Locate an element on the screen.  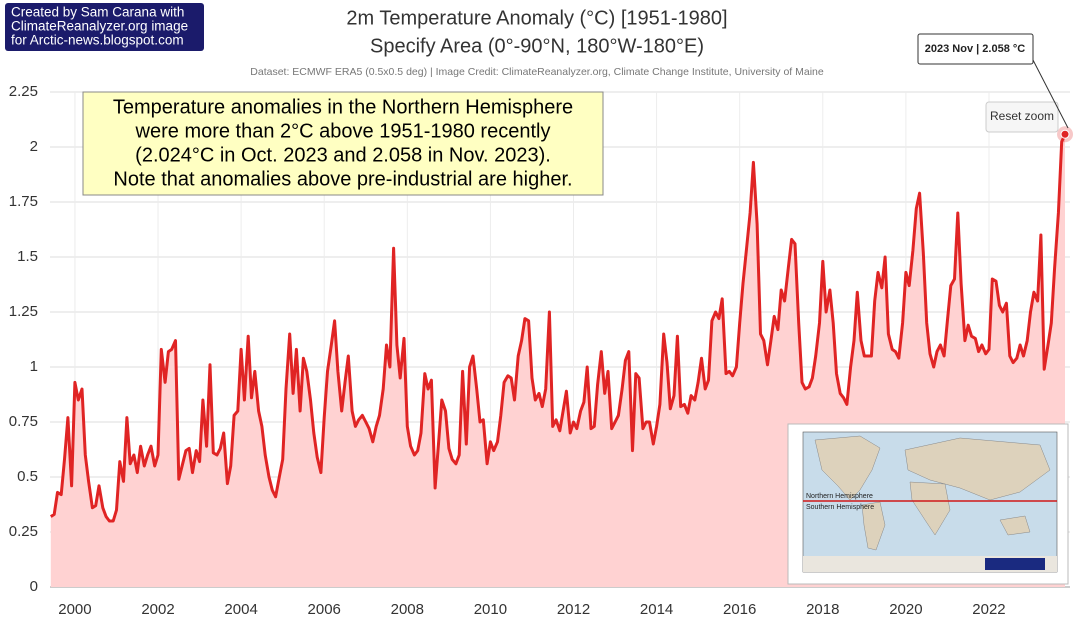
chart-subtitle: Specify Area (0°-90°N, 180°W-180°E) is located at coordinates (537, 46).